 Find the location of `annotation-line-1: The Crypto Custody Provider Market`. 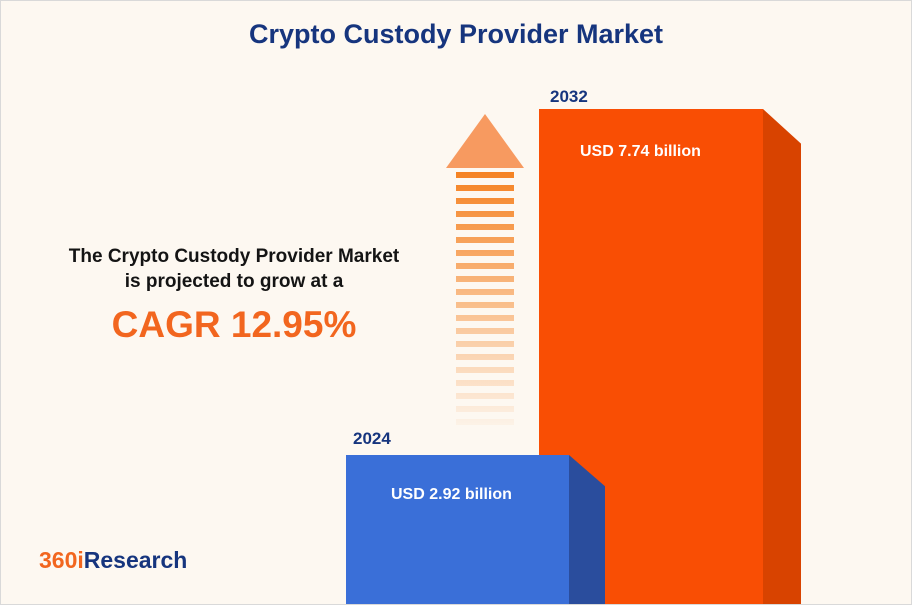

annotation-line-1: The Crypto Custody Provider Market is located at coordinates (234, 256).